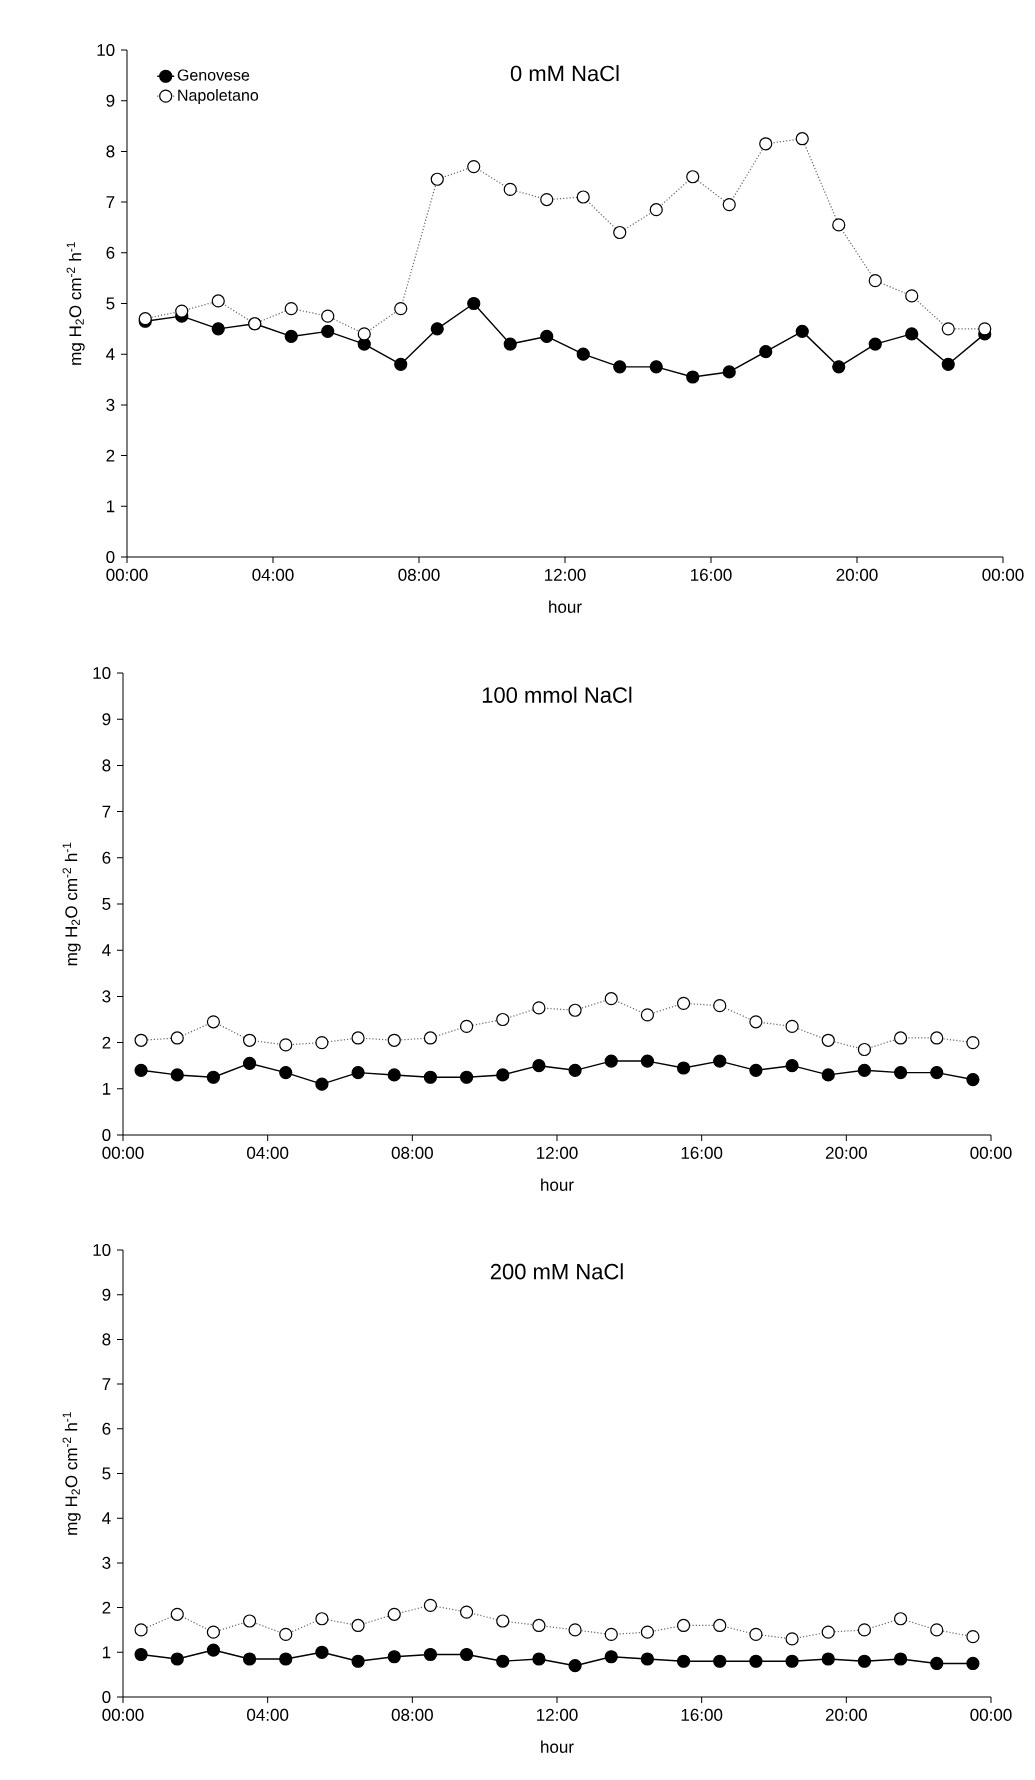 The height and width of the screenshot is (1780, 1035). Describe the element at coordinates (564, 73) in the screenshot. I see `text: 0 mM NaCl` at that location.